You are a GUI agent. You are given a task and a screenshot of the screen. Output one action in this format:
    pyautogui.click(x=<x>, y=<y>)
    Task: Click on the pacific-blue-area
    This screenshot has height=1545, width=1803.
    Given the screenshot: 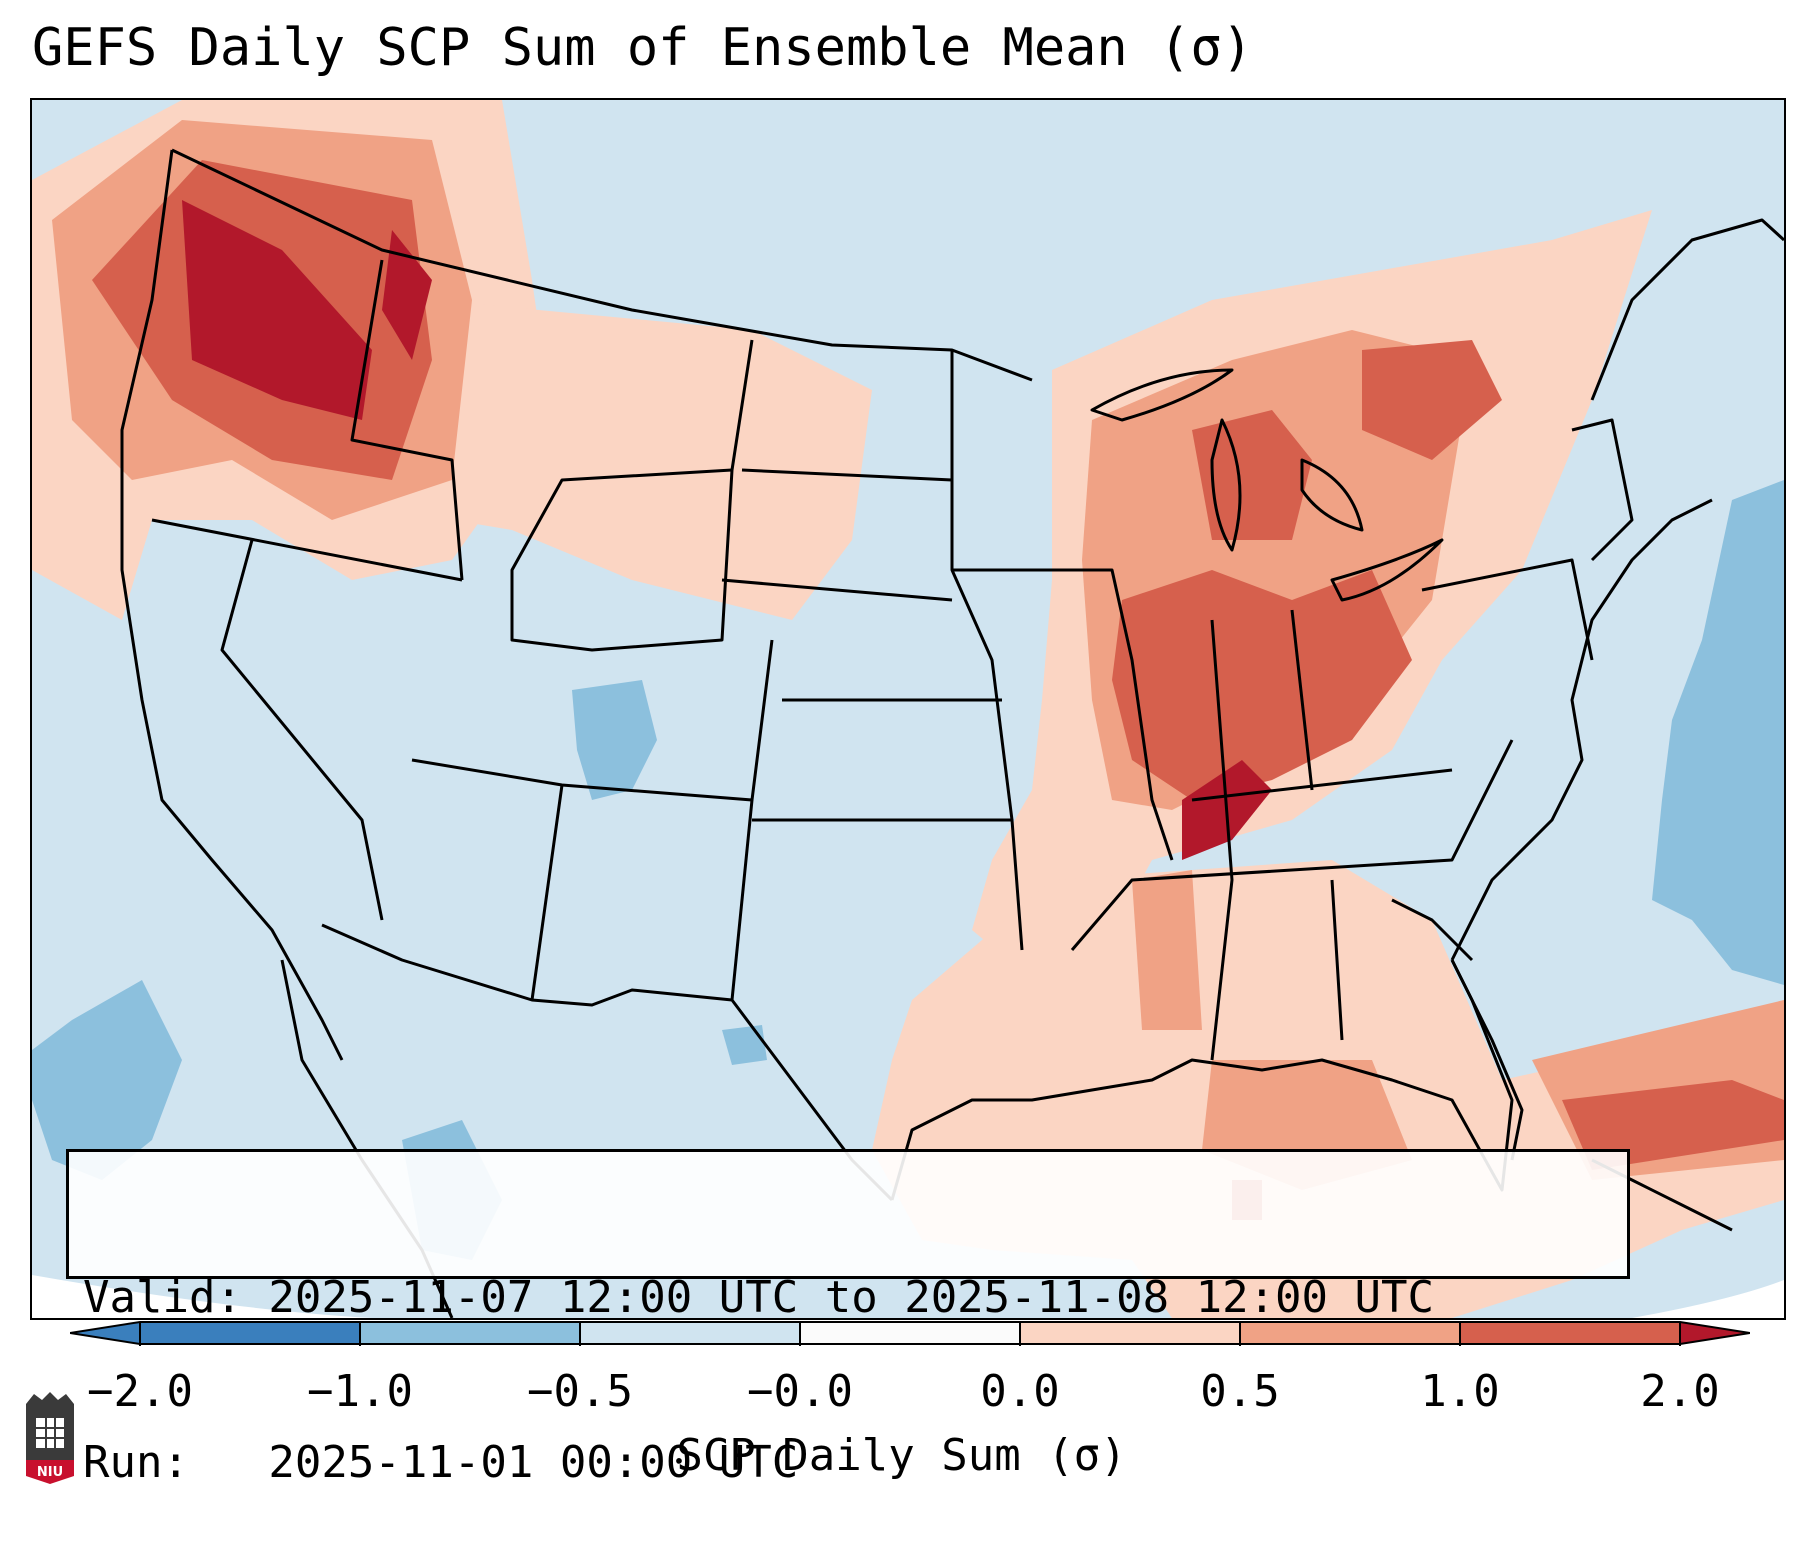 What is the action you would take?
    pyautogui.click(x=107, y=1080)
    